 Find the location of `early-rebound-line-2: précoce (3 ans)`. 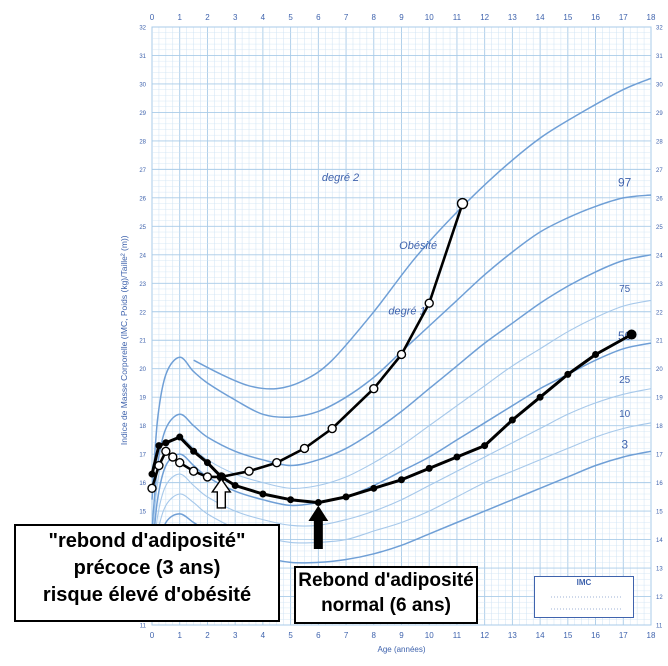

early-rebound-line-2: précoce (3 ans) is located at coordinates (147, 568).